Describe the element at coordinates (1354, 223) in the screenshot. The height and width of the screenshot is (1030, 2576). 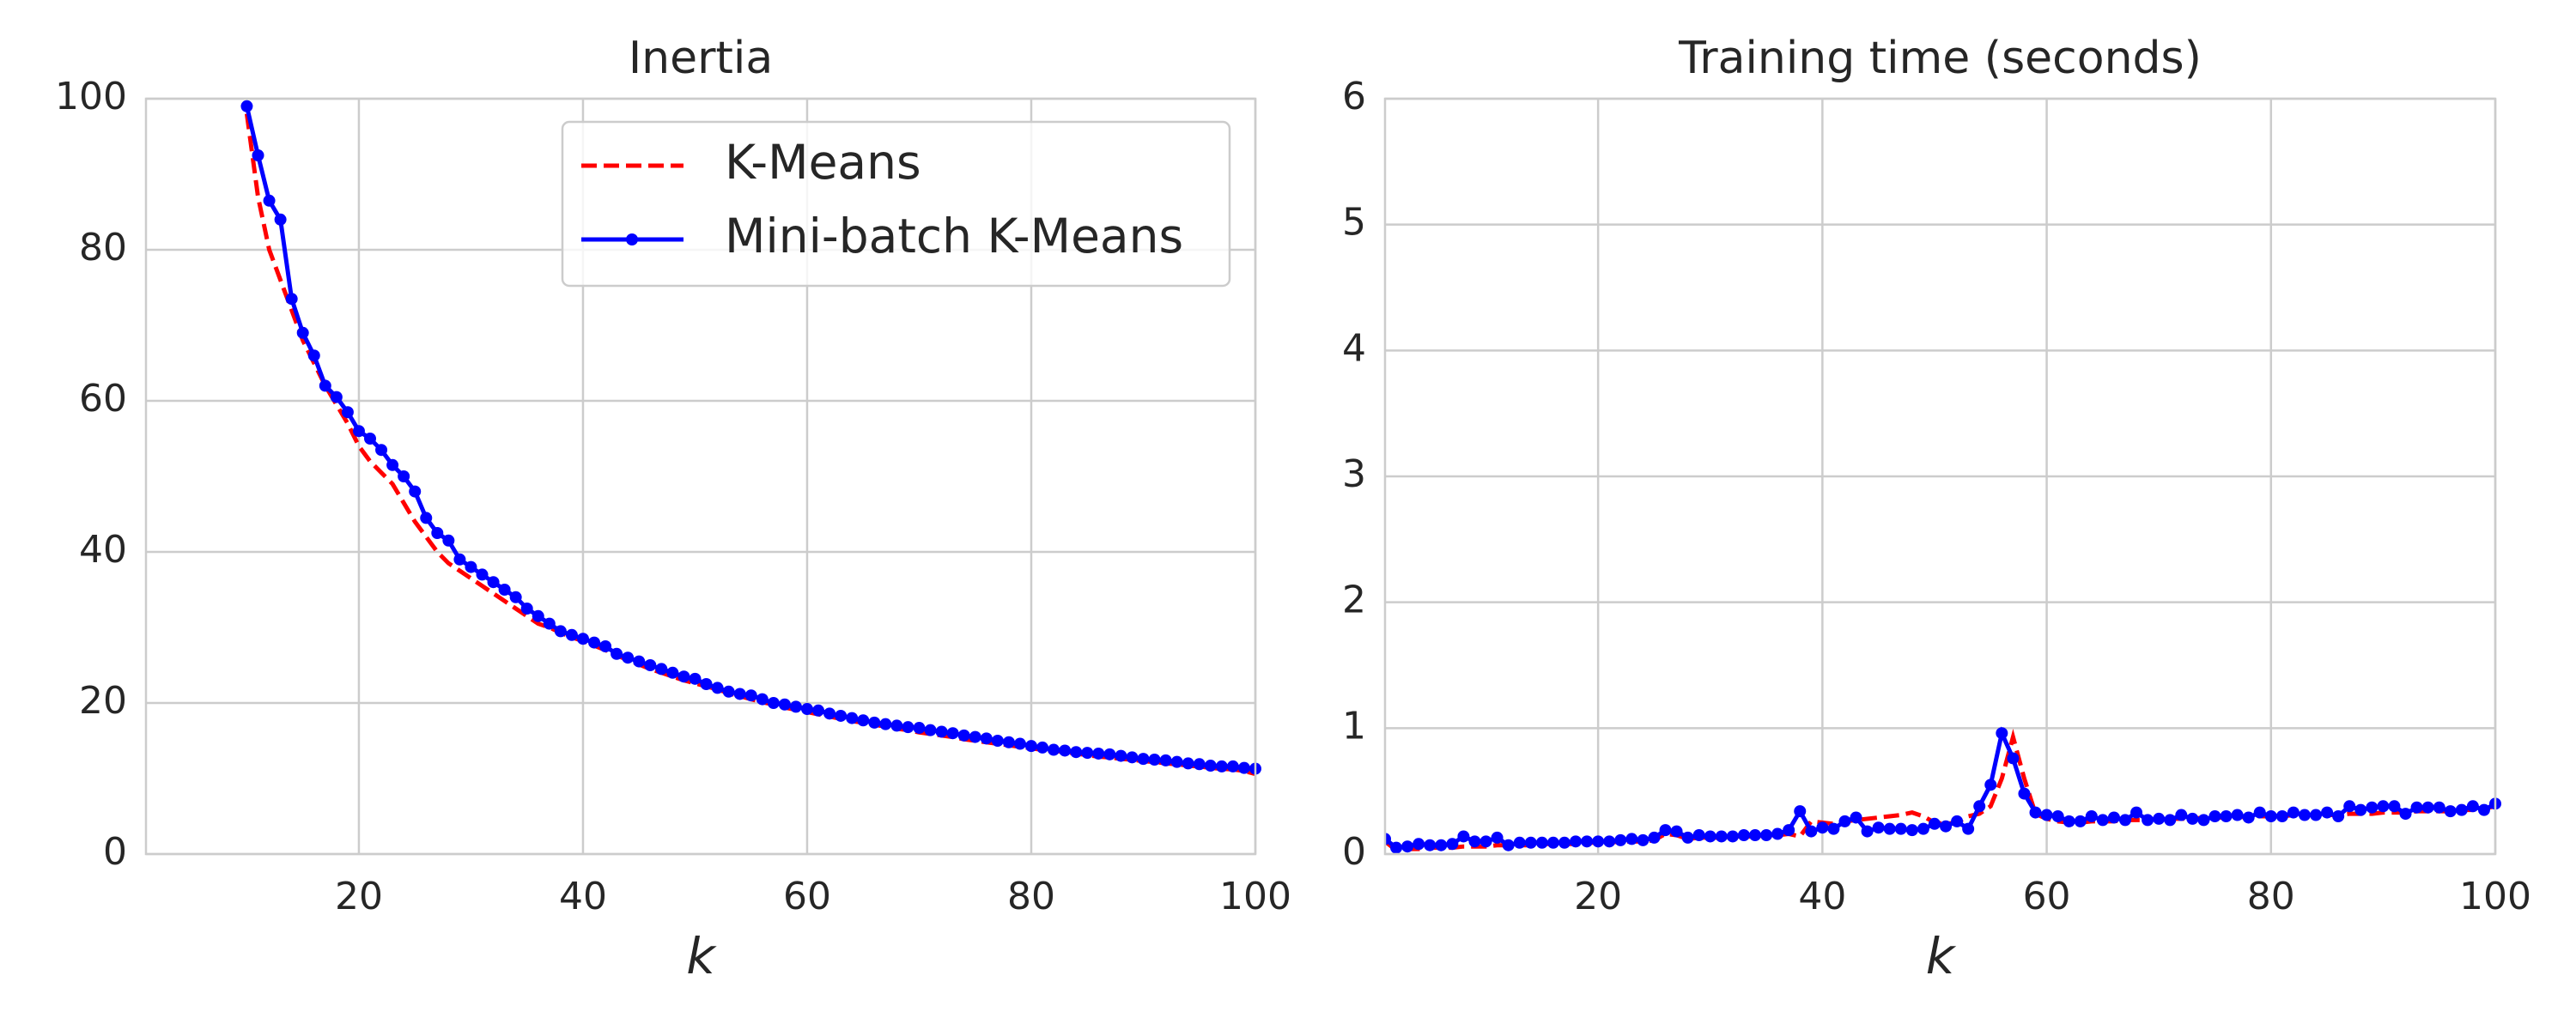
I see `y-tick-label: 5` at that location.